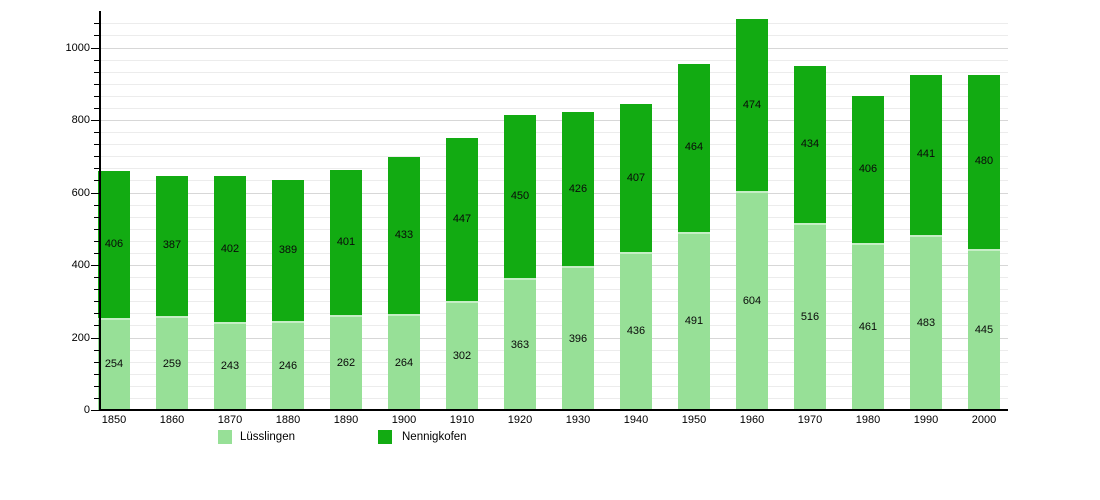  I want to click on bar-value-label: 243, so click(230, 366).